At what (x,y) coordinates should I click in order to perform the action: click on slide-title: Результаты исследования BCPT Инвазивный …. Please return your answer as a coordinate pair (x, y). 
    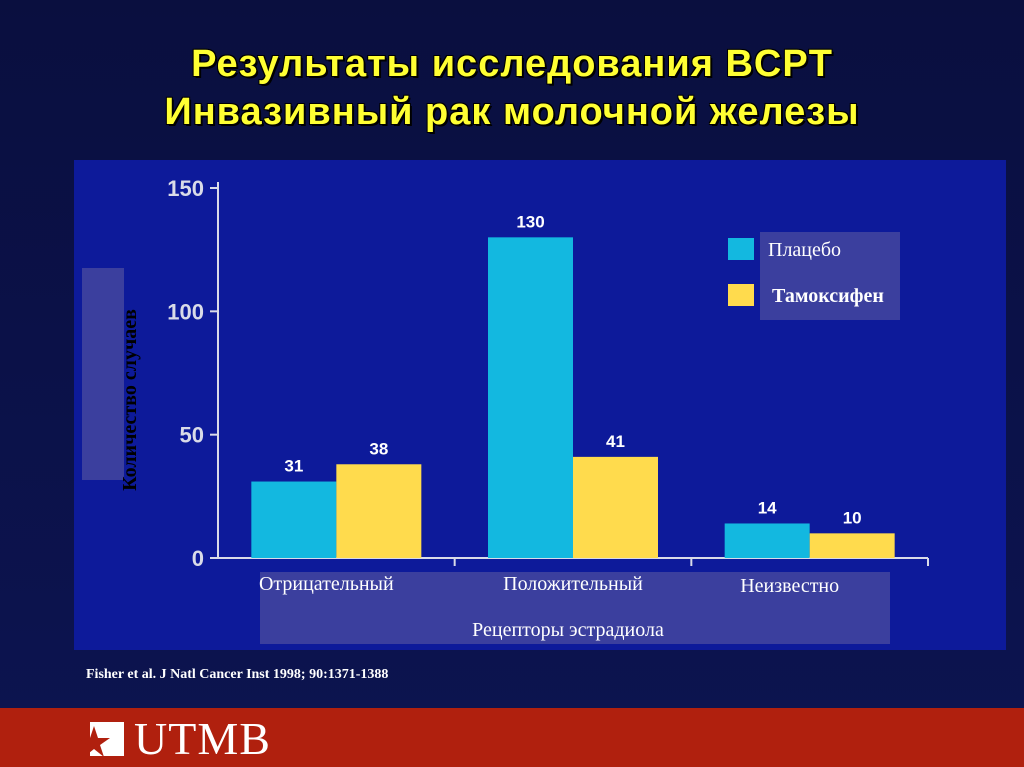
    Looking at the image, I should click on (512, 88).